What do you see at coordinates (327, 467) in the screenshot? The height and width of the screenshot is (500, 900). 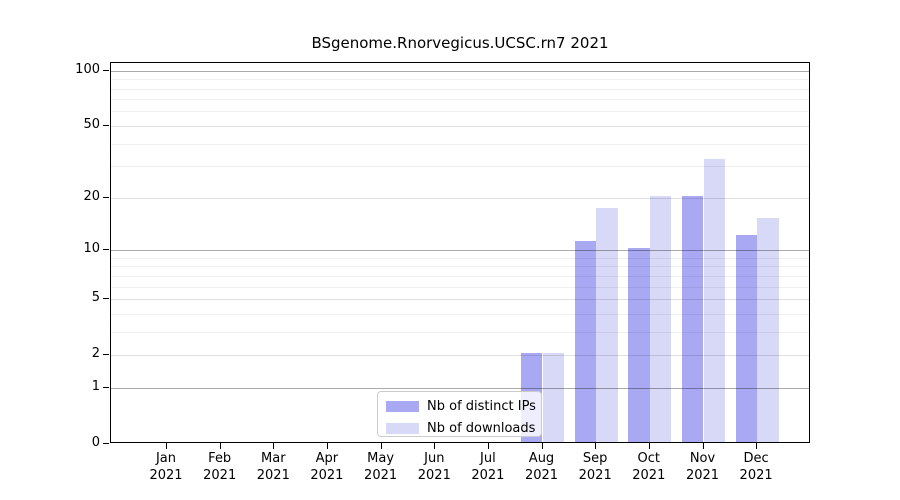 I see `x-axis-label-apr: Apr 2021` at bounding box center [327, 467].